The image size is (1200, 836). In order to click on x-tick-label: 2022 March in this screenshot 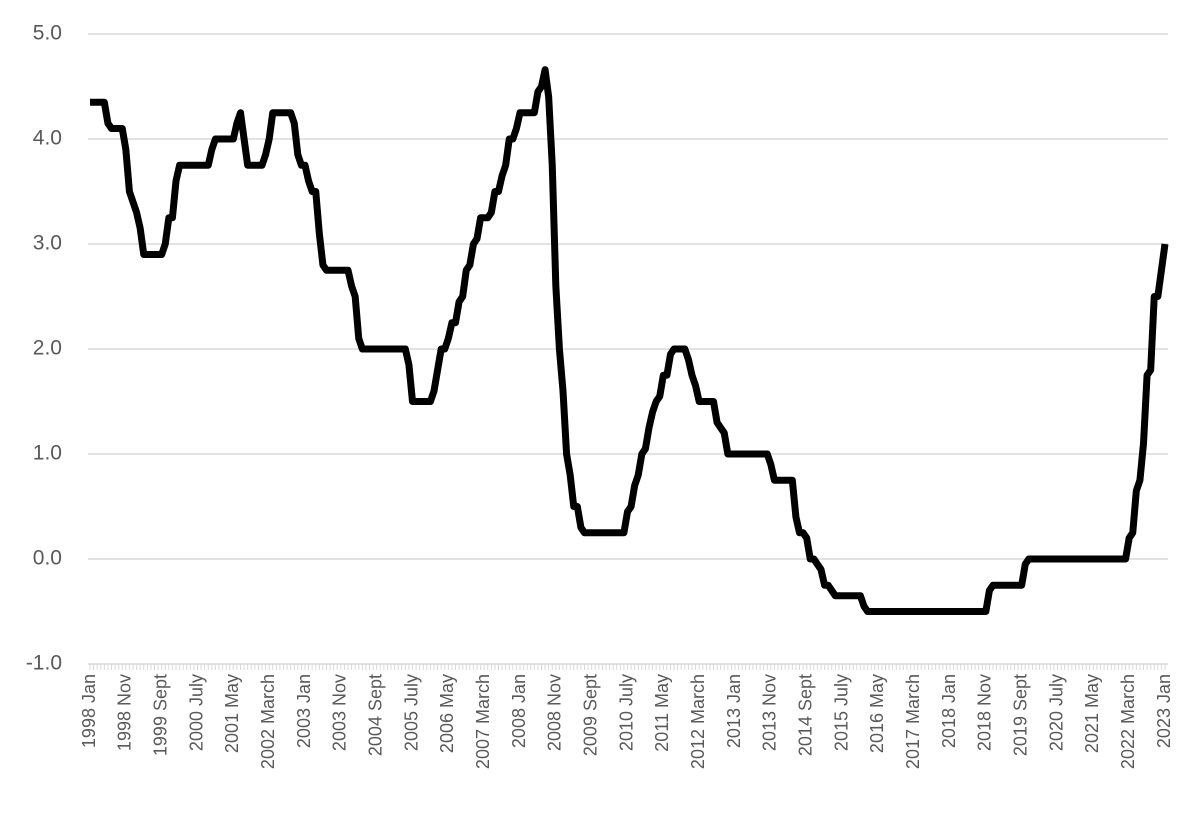, I will do `click(1128, 721)`.